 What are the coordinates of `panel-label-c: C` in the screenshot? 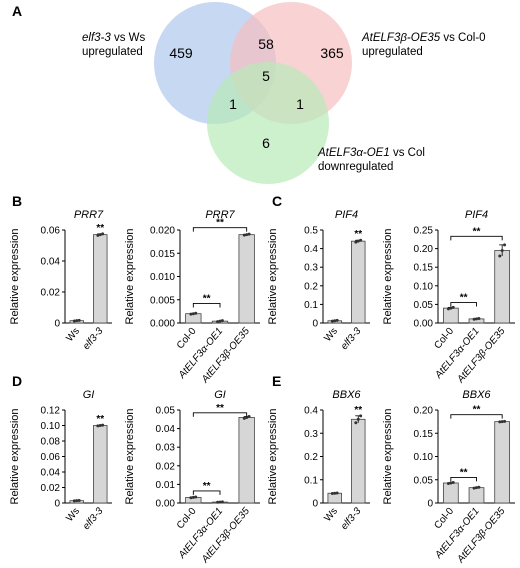 It's located at (277, 201).